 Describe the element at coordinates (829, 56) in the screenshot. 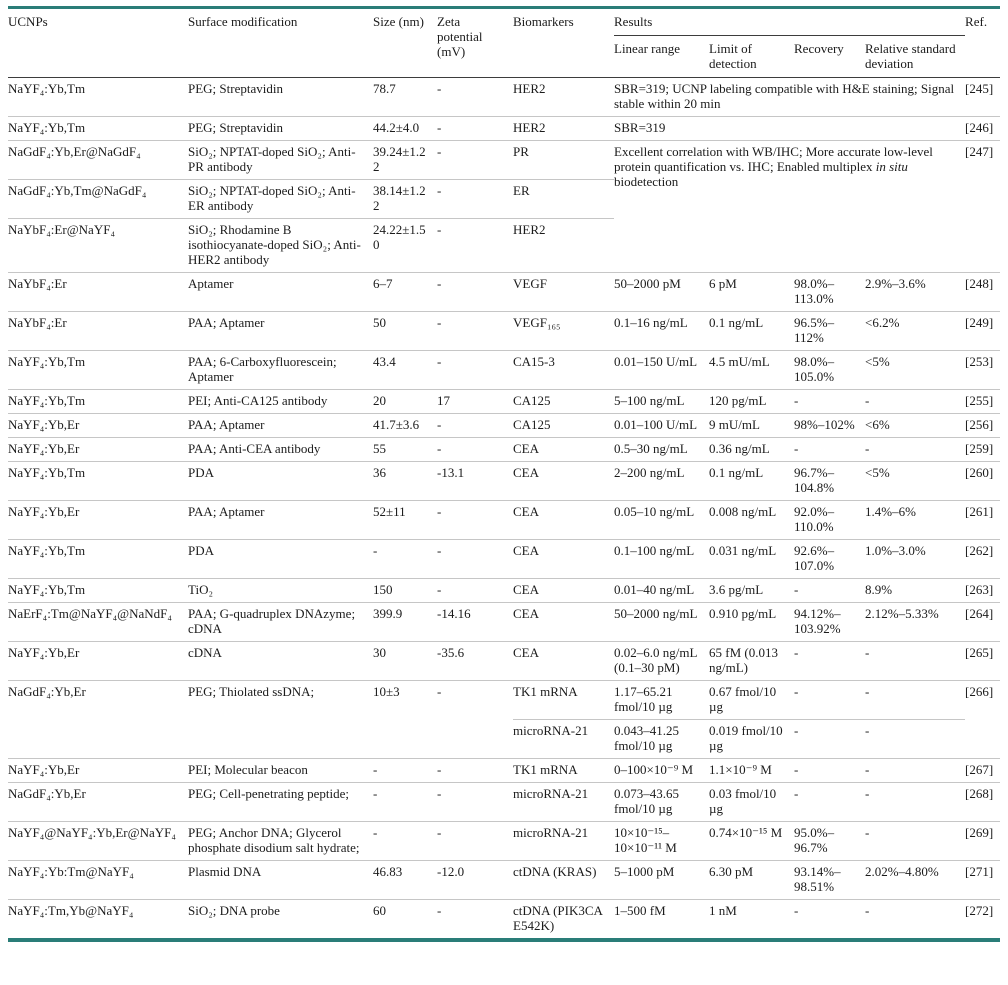

I see `col-header-recovery: Recovery` at that location.